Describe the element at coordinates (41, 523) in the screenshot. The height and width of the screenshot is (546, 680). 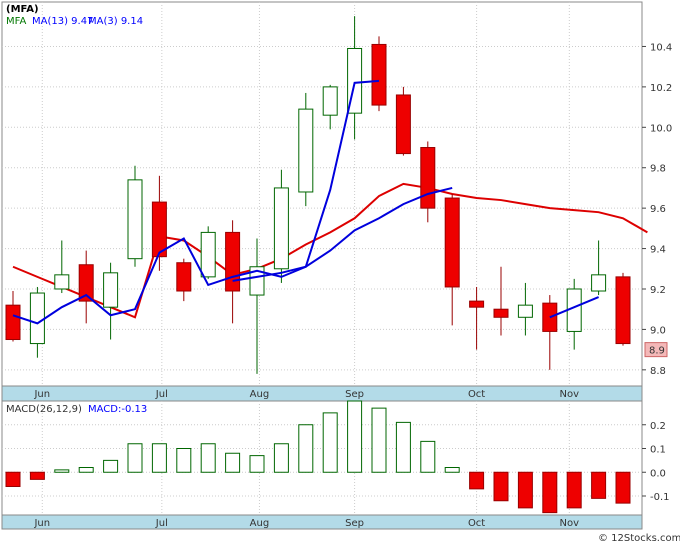
I see `macd-month-label: Jun` at that location.